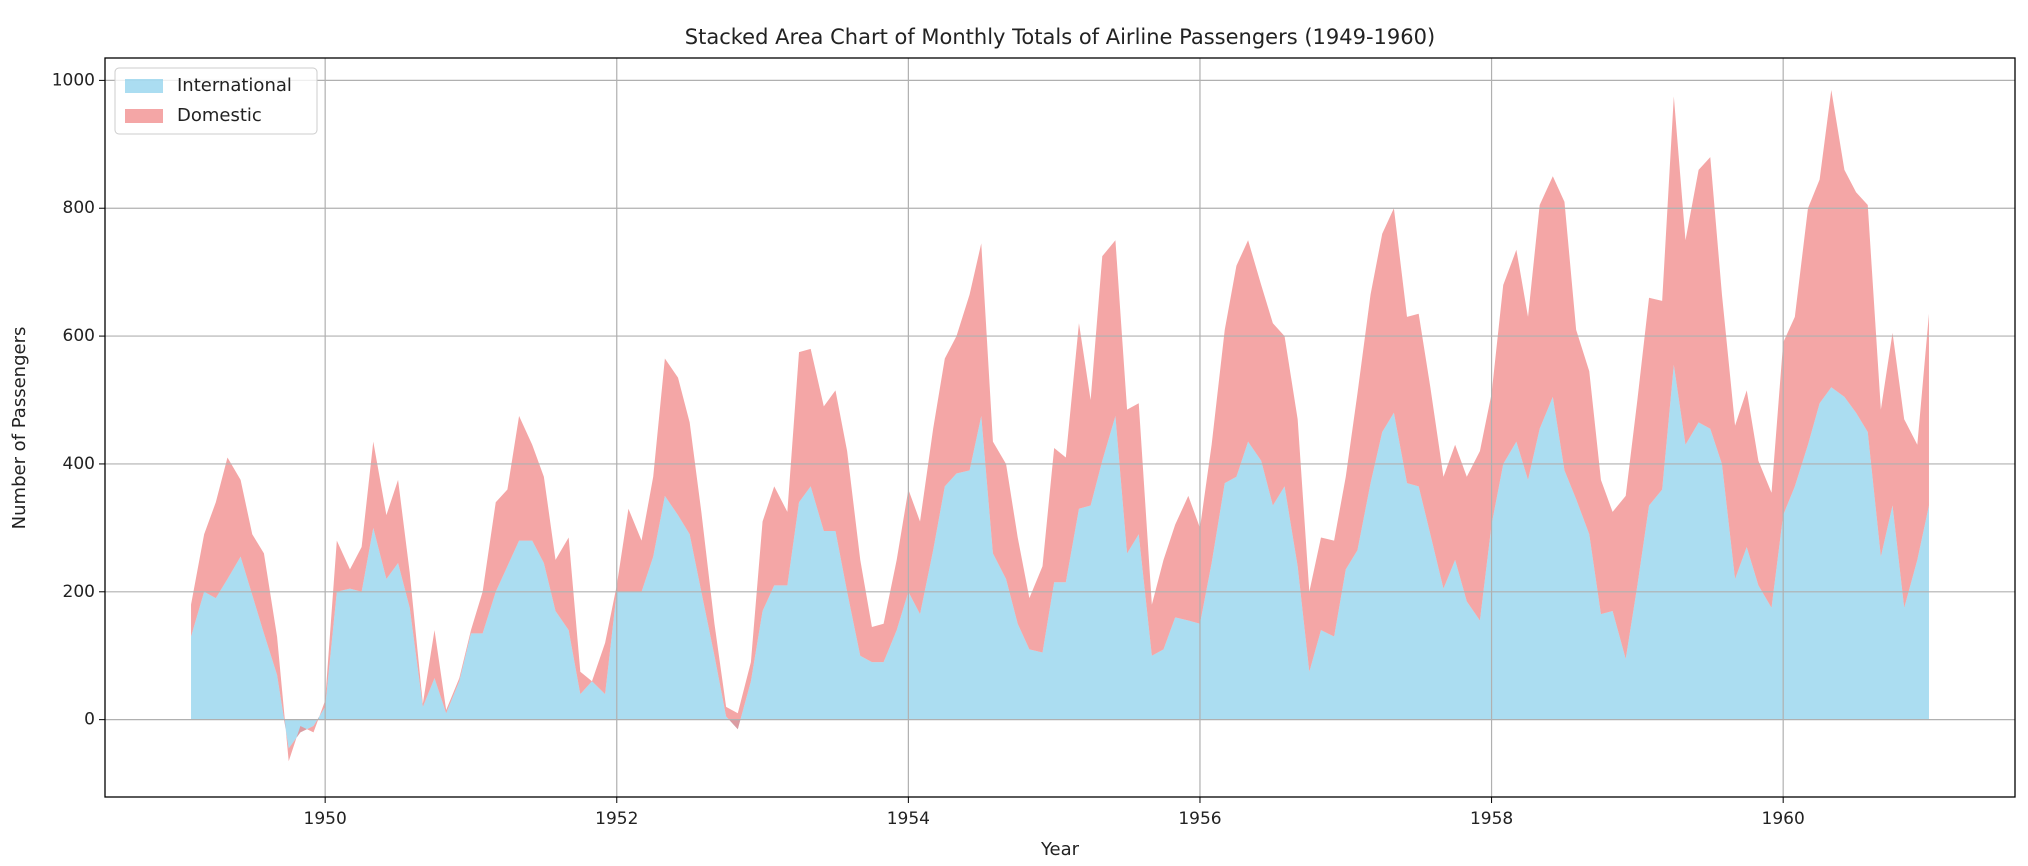 This screenshot has width=2028, height=866. I want to click on y-tick-label: 800, so click(79, 208).